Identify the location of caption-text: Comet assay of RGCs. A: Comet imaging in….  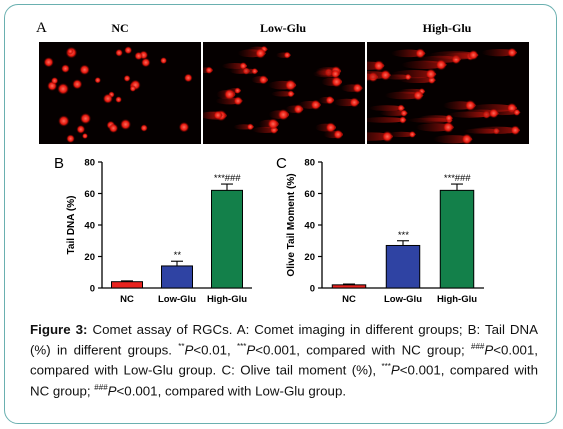
(284, 340).